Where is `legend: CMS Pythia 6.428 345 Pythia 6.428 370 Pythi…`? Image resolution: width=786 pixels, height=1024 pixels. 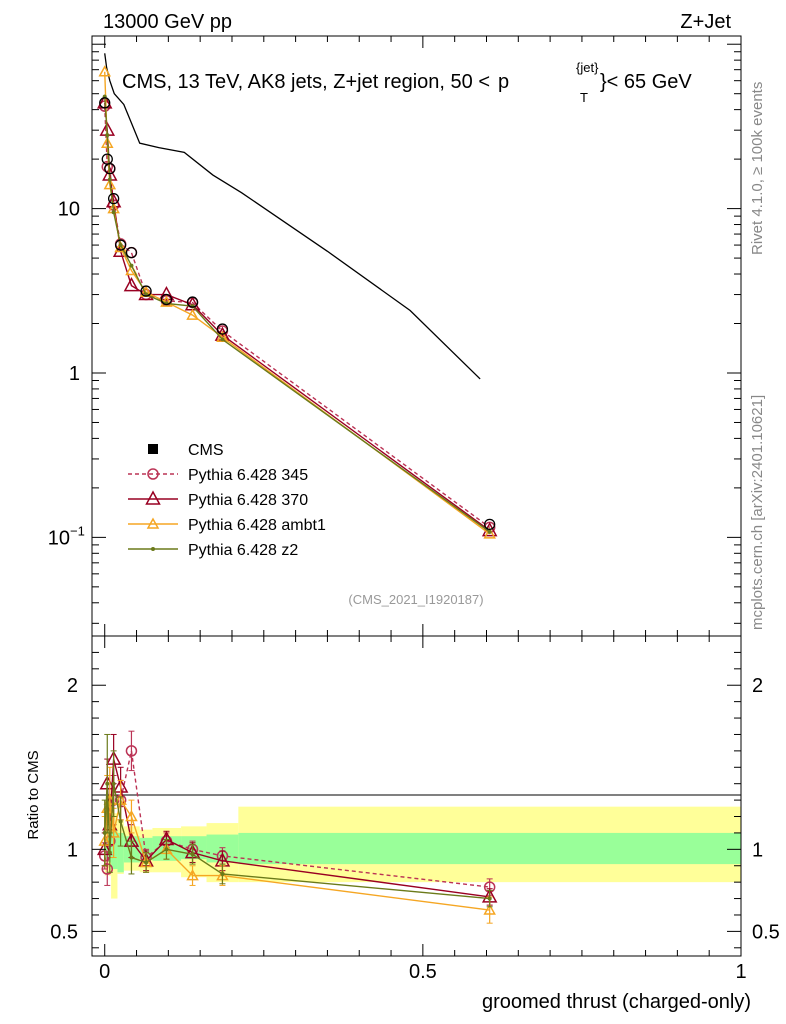 legend: CMS Pythia 6.428 345 Pythia 6.428 370 Pythi… is located at coordinates (227, 500).